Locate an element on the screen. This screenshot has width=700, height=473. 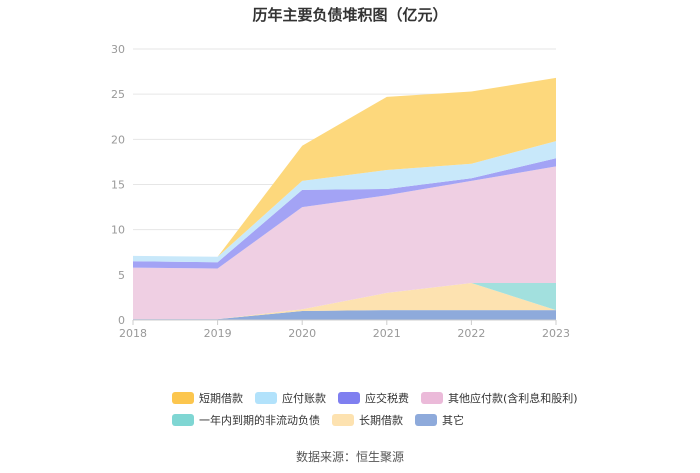
y-tick-label: 10 is located at coordinates (118, 230).